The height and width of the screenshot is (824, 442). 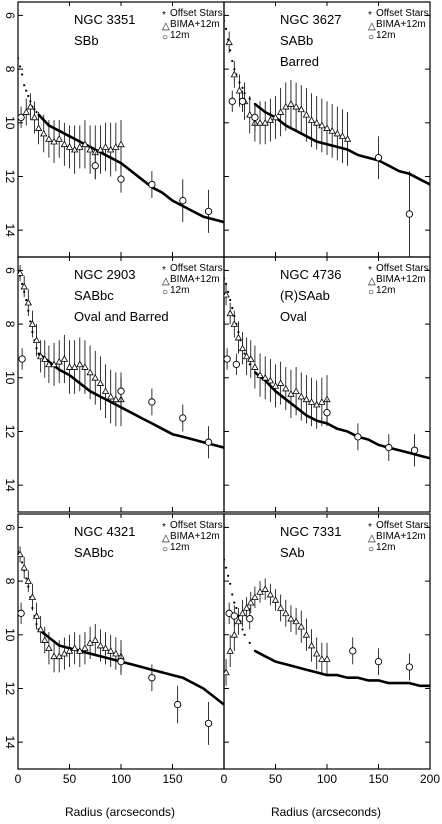 I want to click on x-tick-label: 100, so click(x=327, y=779).